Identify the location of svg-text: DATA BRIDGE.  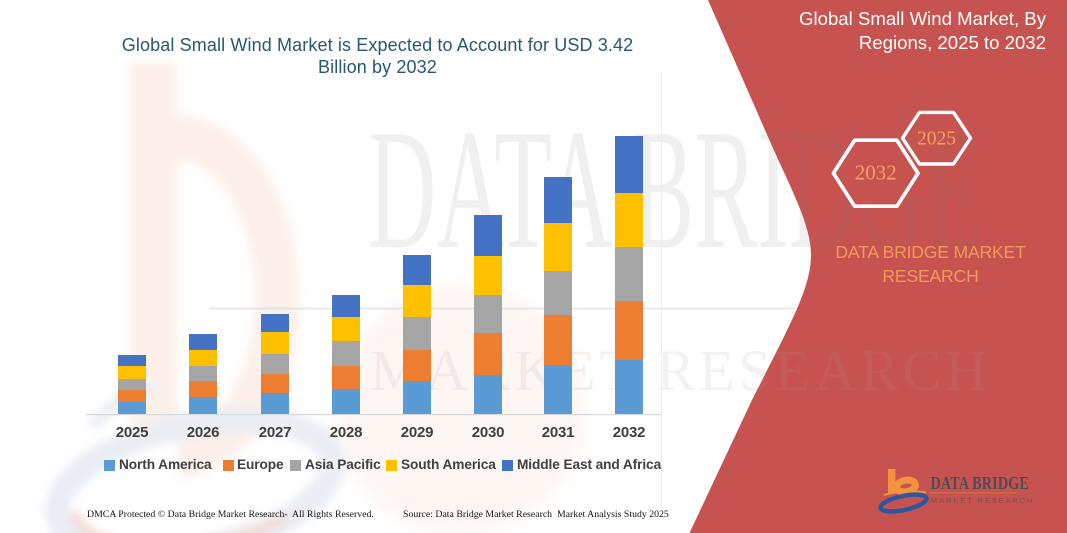
(980, 482).